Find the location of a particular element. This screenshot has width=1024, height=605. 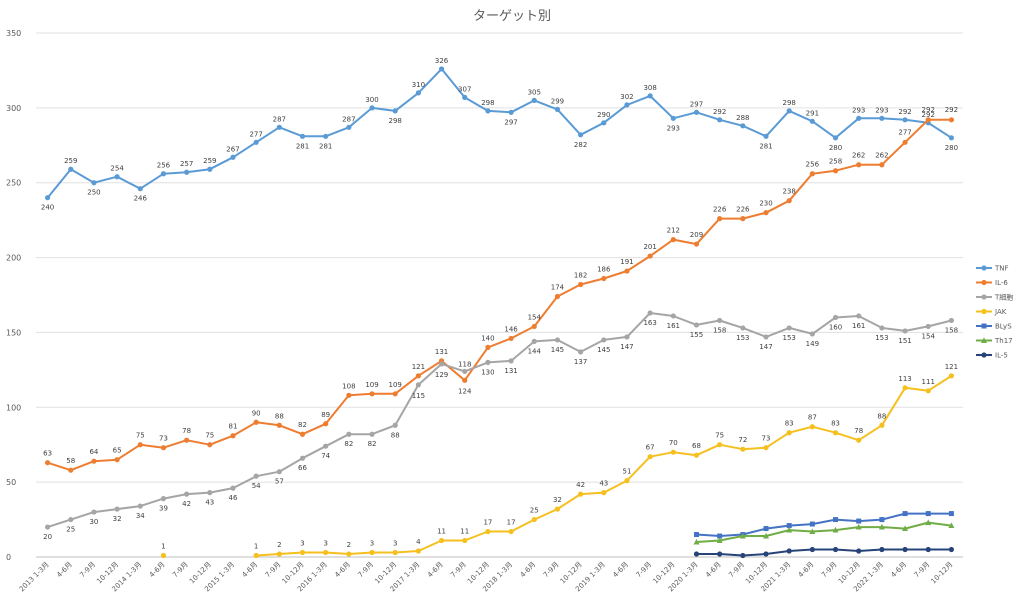

y-axis-ticks: 0 50 100 150 200 250 300 350 is located at coordinates (13, 295).